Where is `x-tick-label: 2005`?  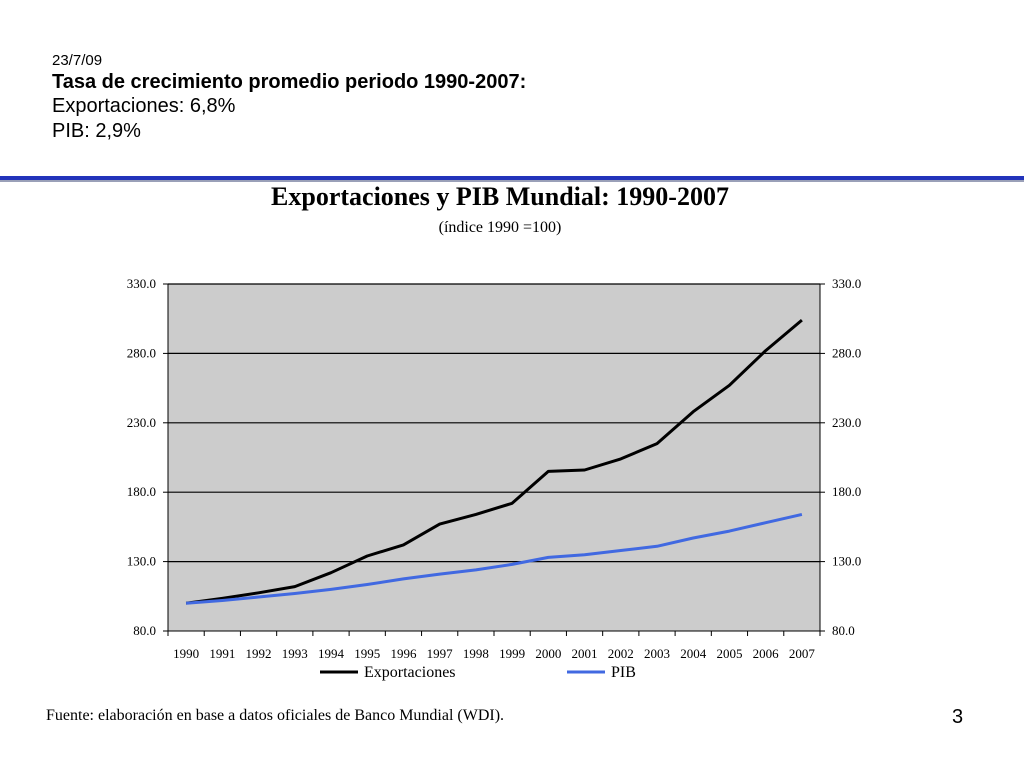 x-tick-label: 2005 is located at coordinates (729, 653).